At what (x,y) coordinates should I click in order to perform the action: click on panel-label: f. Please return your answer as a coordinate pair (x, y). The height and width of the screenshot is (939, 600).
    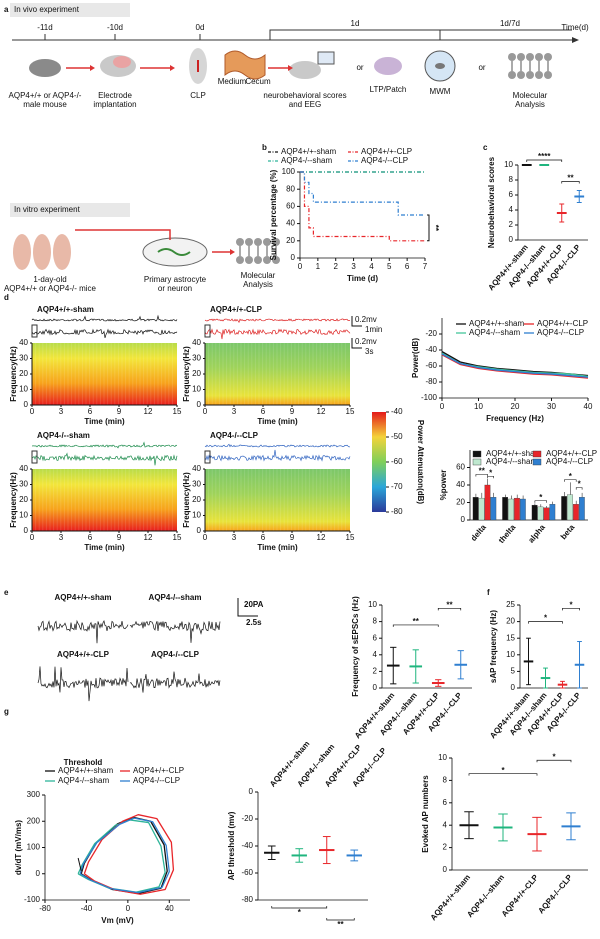
    Looking at the image, I should click on (488, 592).